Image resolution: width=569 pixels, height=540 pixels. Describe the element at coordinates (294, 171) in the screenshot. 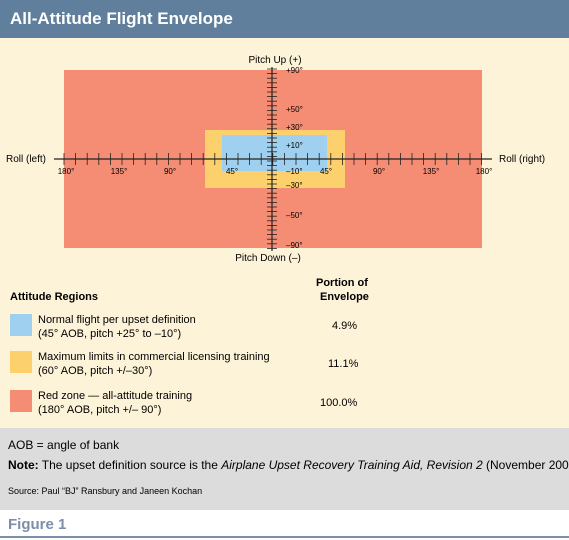

I see `pitch-tick-label: –10°` at that location.